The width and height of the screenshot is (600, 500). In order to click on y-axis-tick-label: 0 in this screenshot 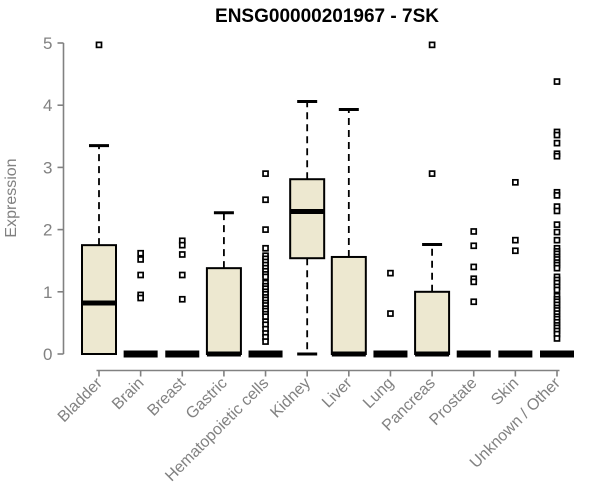, I will do `click(47, 354)`.